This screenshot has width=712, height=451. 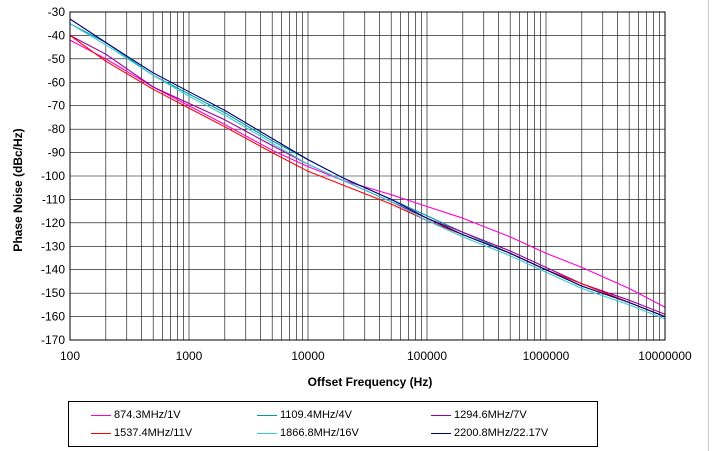 I want to click on y-tick-label: -90, so click(x=57, y=153).